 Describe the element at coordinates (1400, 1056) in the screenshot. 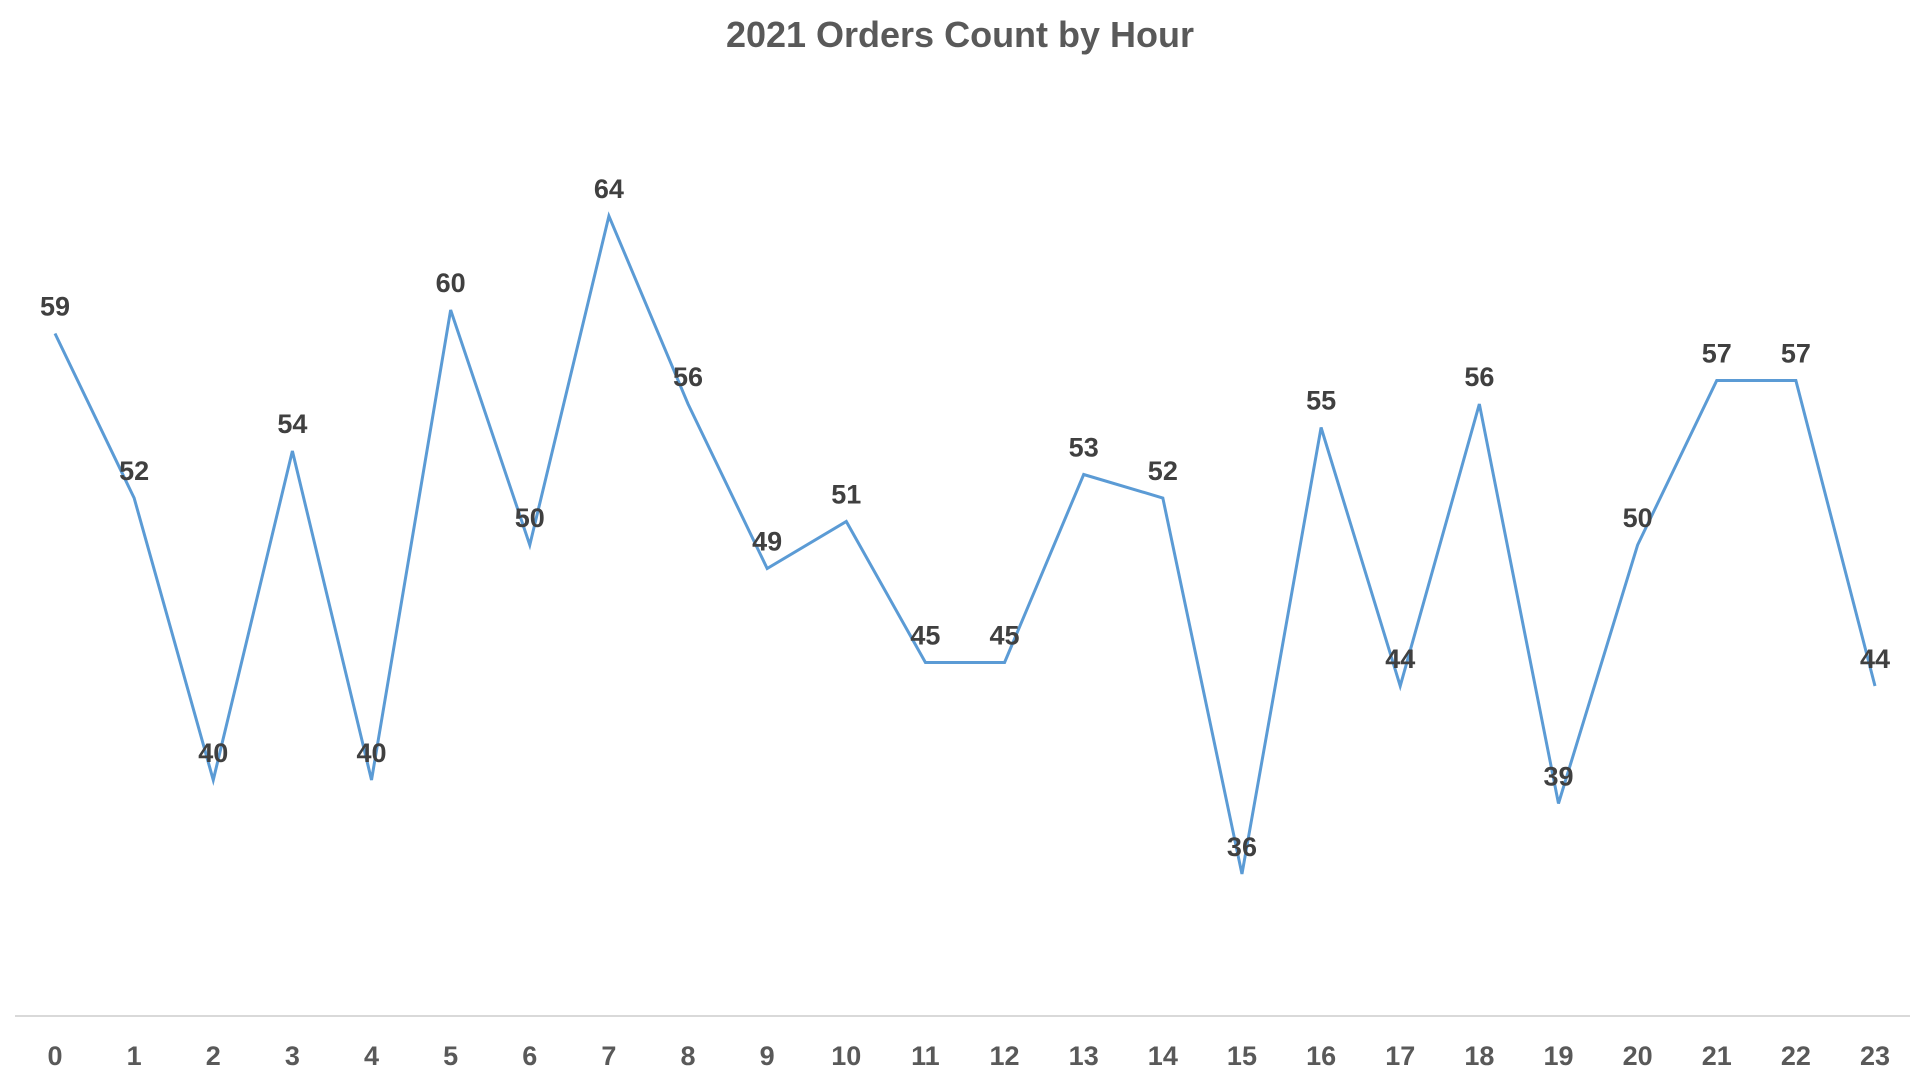

I see `x-tick-label: 17` at that location.